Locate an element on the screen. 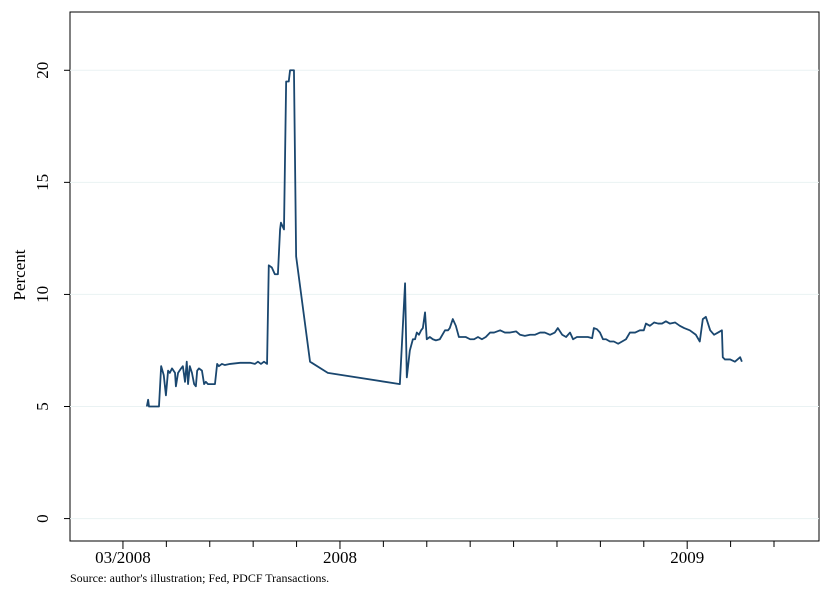 This screenshot has height=590, width=820. y-tick-label: 0 is located at coordinates (42, 518).